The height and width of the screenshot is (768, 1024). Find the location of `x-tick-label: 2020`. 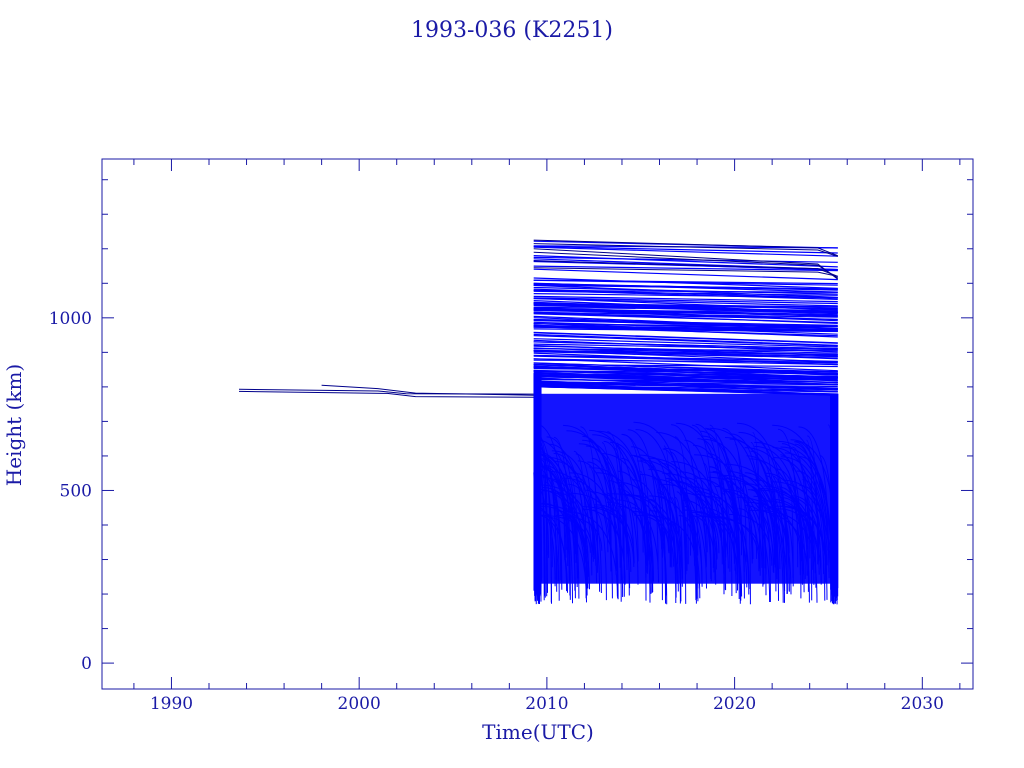

x-tick-label: 2020 is located at coordinates (734, 704).